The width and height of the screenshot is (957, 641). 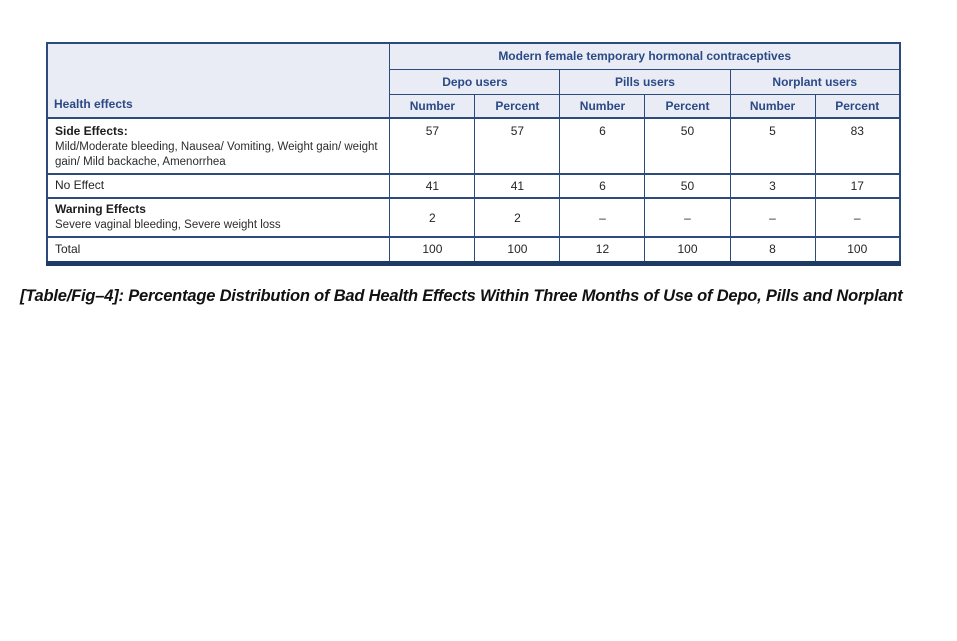 What do you see at coordinates (602, 106) in the screenshot?
I see `header-pills-number: Number` at bounding box center [602, 106].